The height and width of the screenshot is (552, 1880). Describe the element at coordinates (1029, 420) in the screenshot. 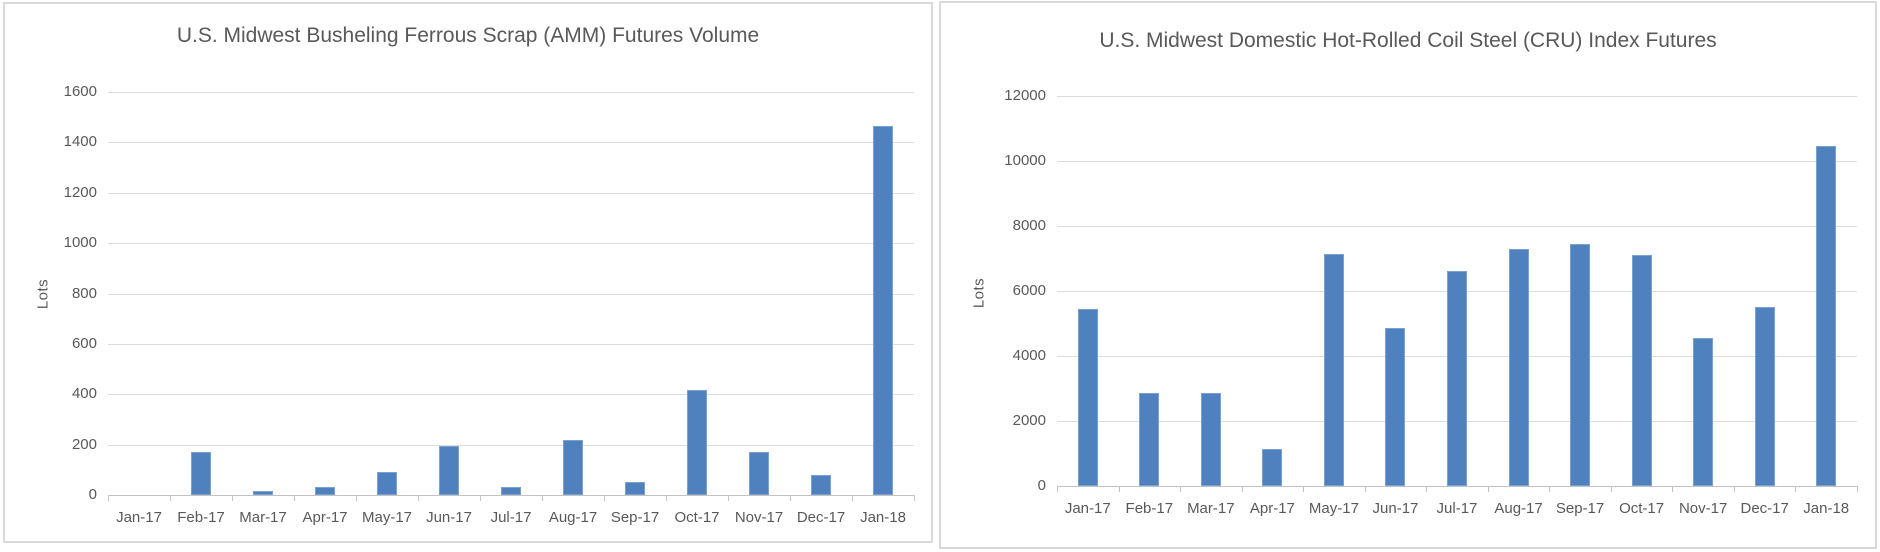

I see `y-tick-label: 2000` at that location.